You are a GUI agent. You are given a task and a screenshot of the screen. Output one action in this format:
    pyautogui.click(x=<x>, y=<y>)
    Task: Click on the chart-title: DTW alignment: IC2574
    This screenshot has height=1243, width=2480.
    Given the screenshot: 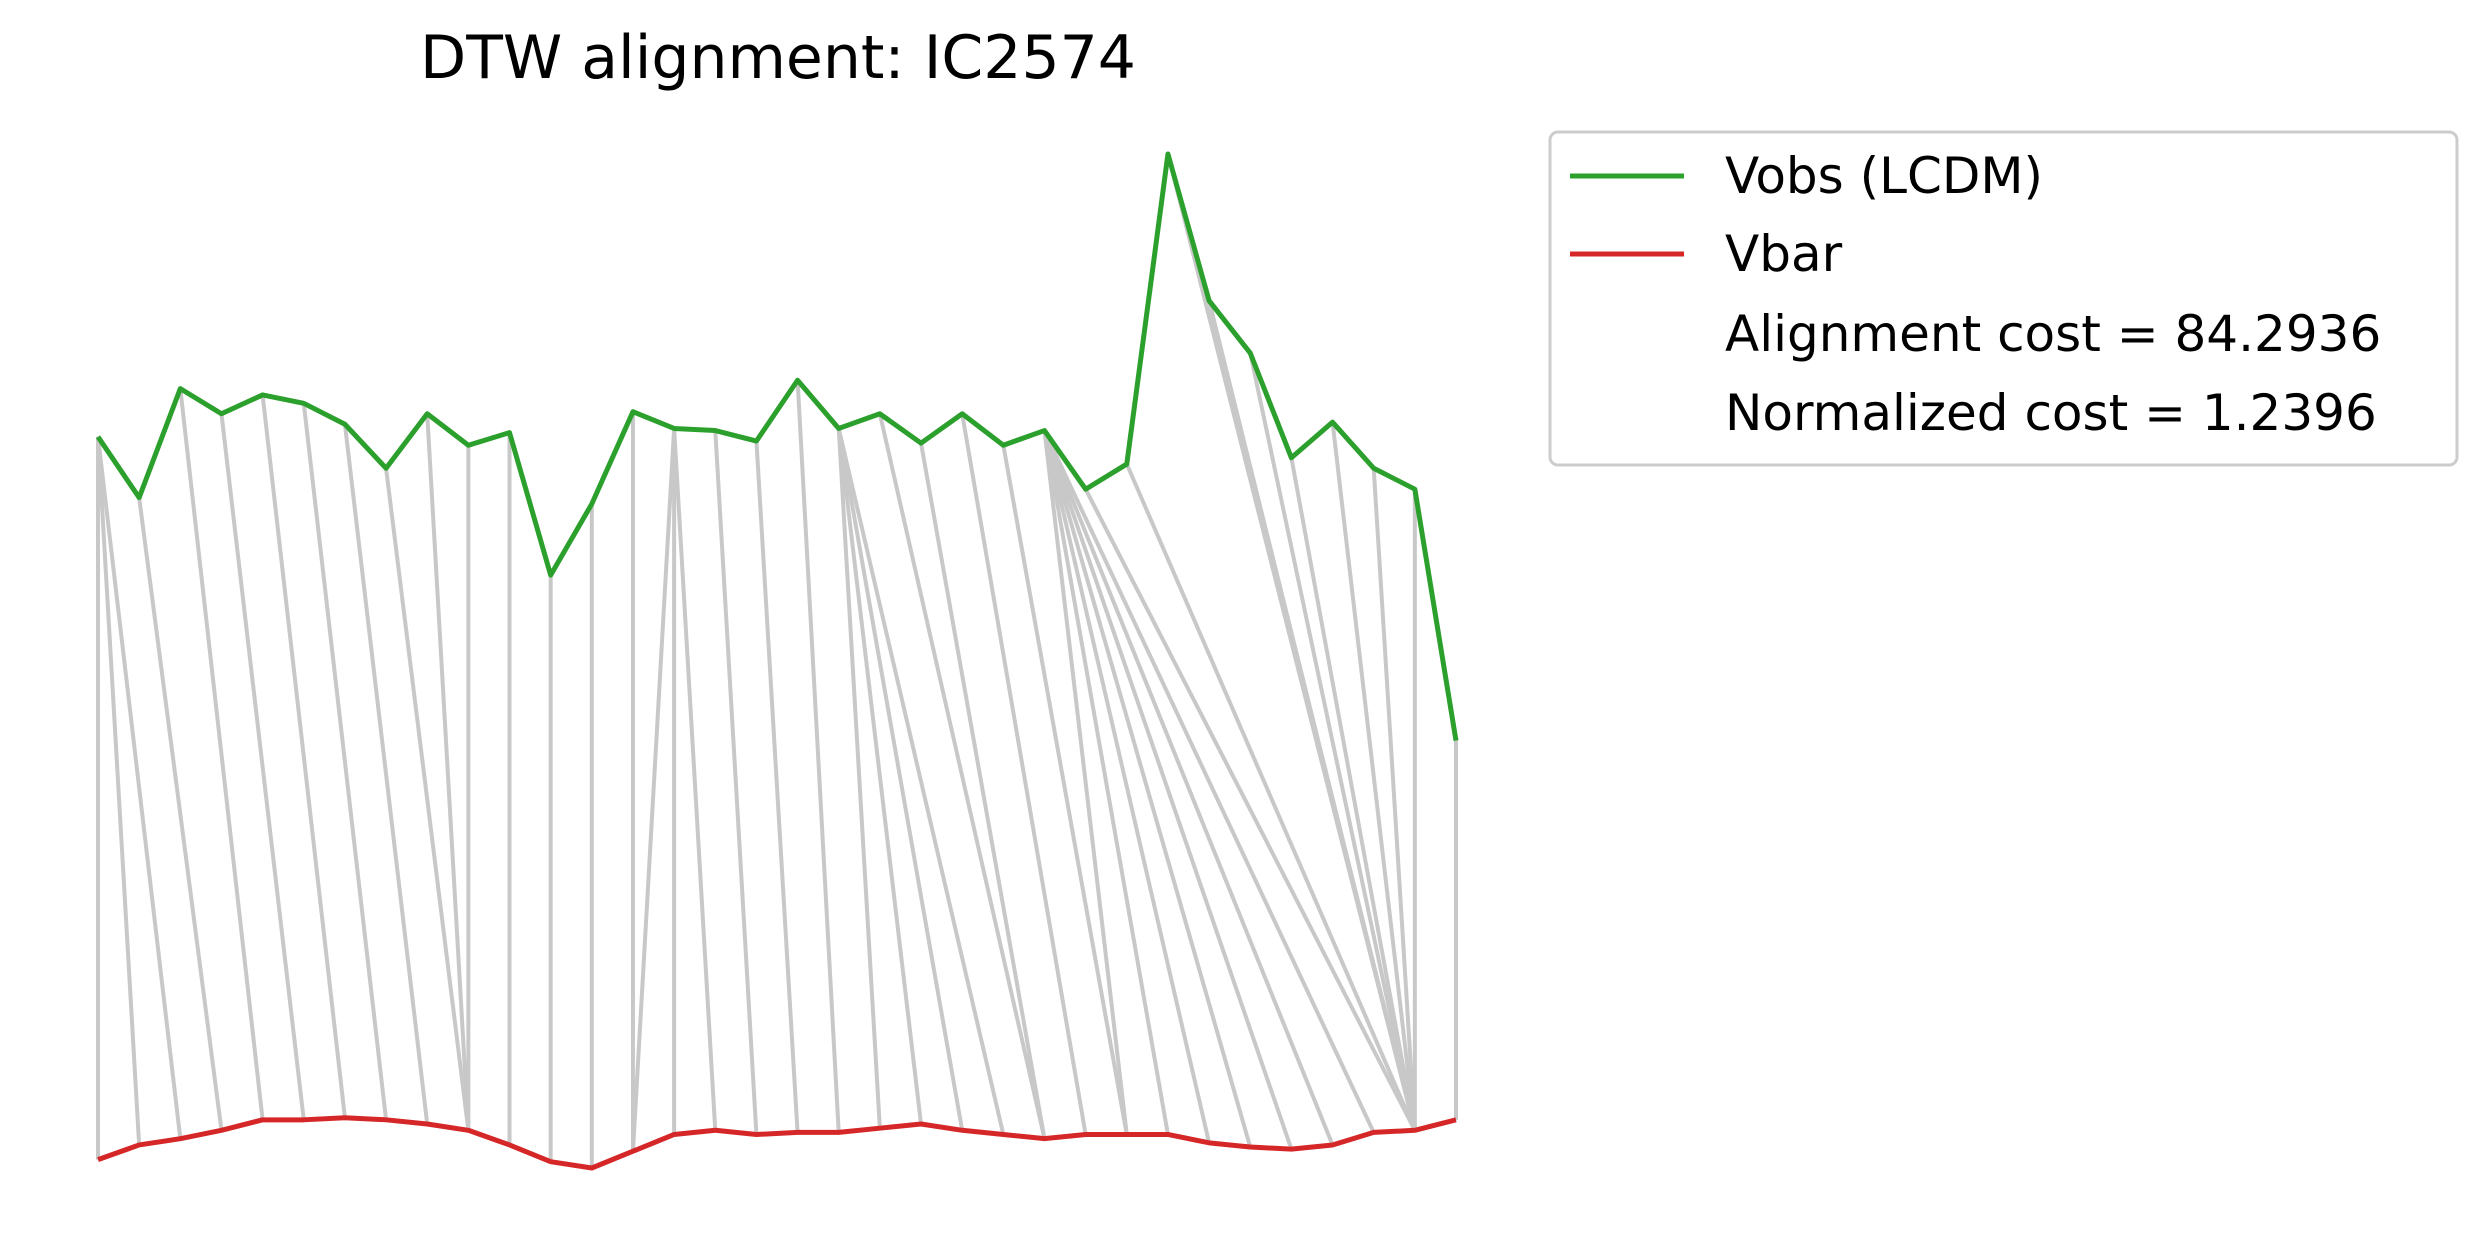 What is the action you would take?
    pyautogui.click(x=778, y=58)
    